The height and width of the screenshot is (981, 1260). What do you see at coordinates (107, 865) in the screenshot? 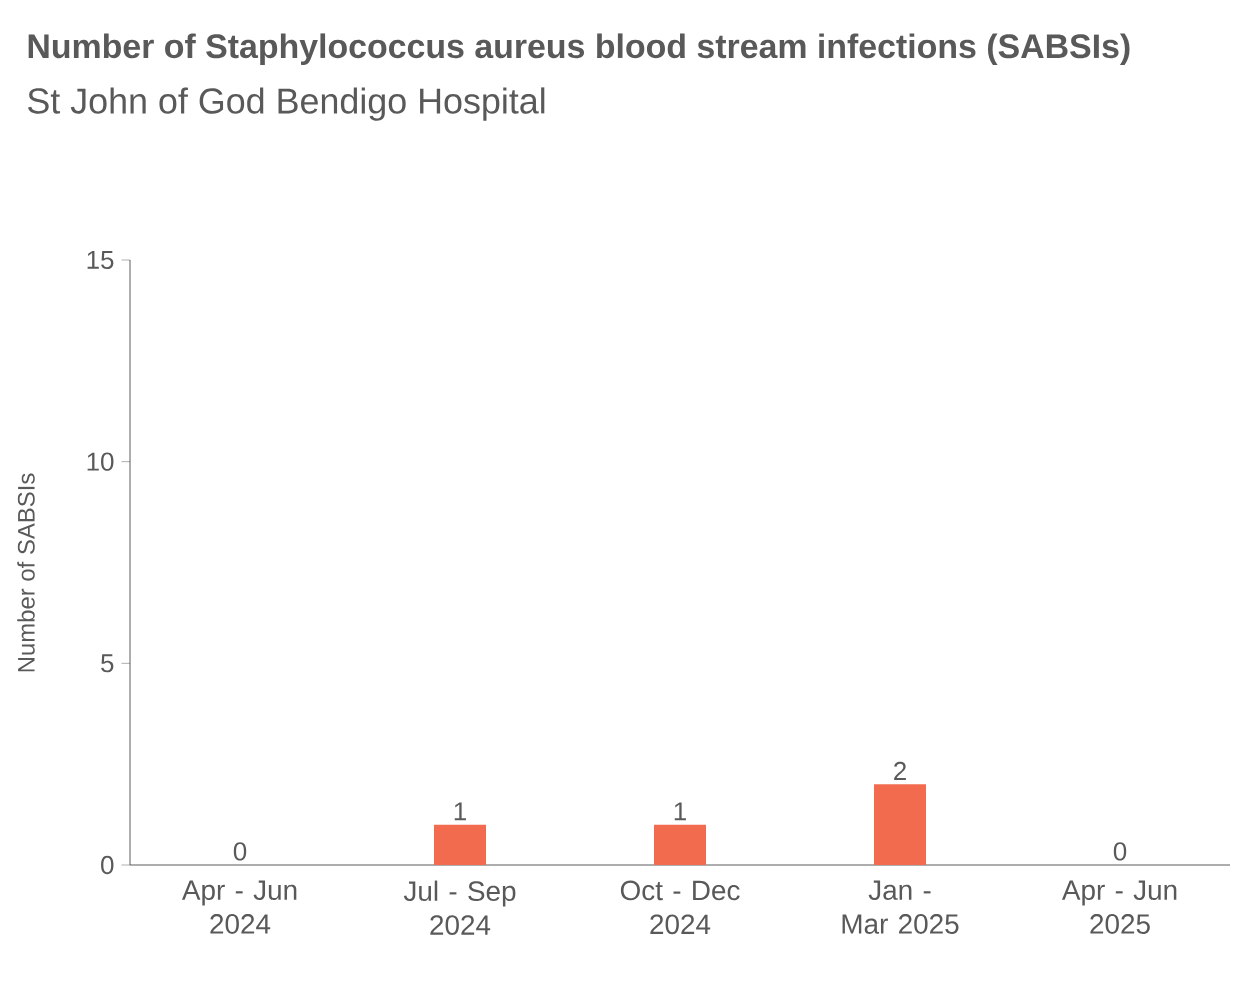
I see `y-tick-label: 0` at bounding box center [107, 865].